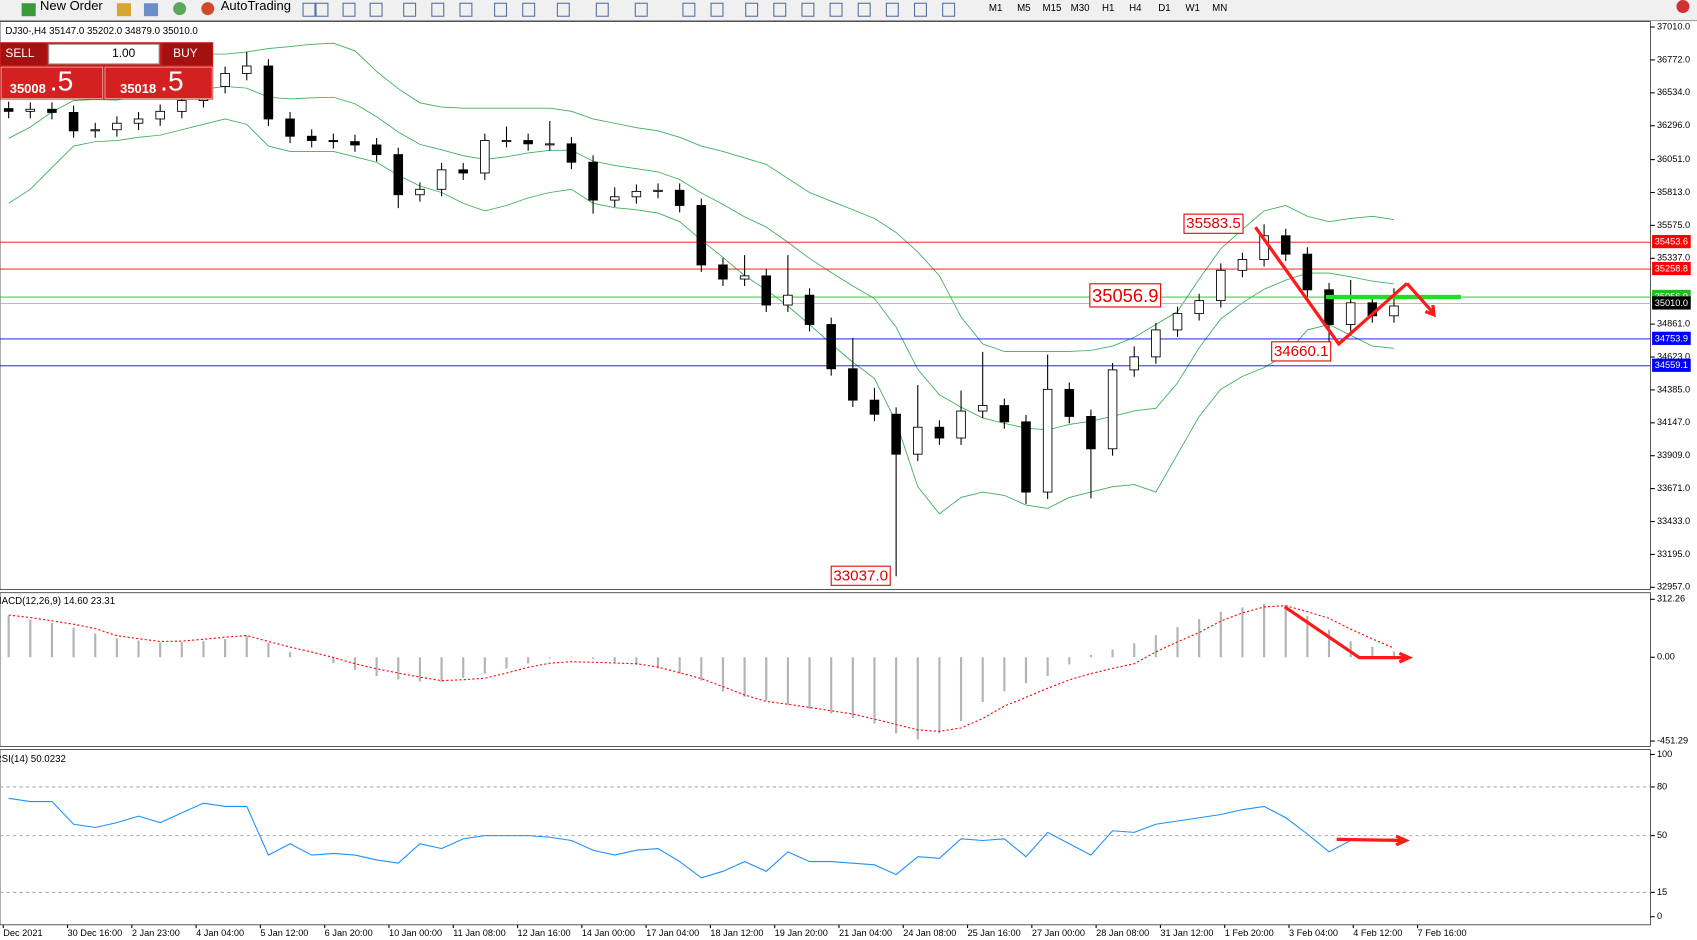 Image resolution: width=1697 pixels, height=940 pixels. I want to click on timeframe: M1, so click(996, 8).